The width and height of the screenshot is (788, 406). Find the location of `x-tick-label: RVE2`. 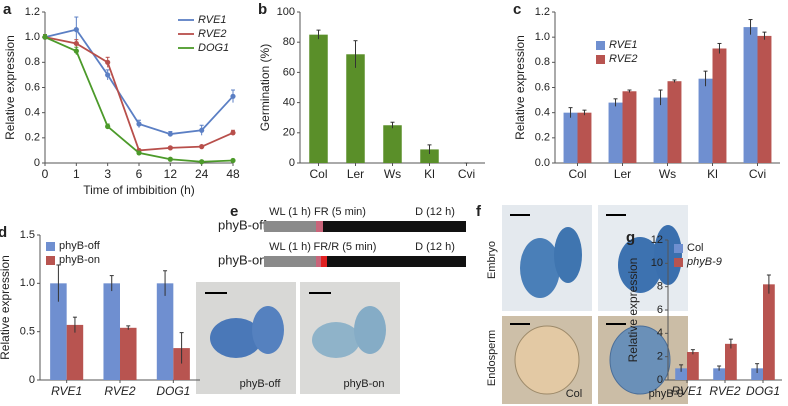

x-tick-label: RVE2 is located at coordinates (724, 391).